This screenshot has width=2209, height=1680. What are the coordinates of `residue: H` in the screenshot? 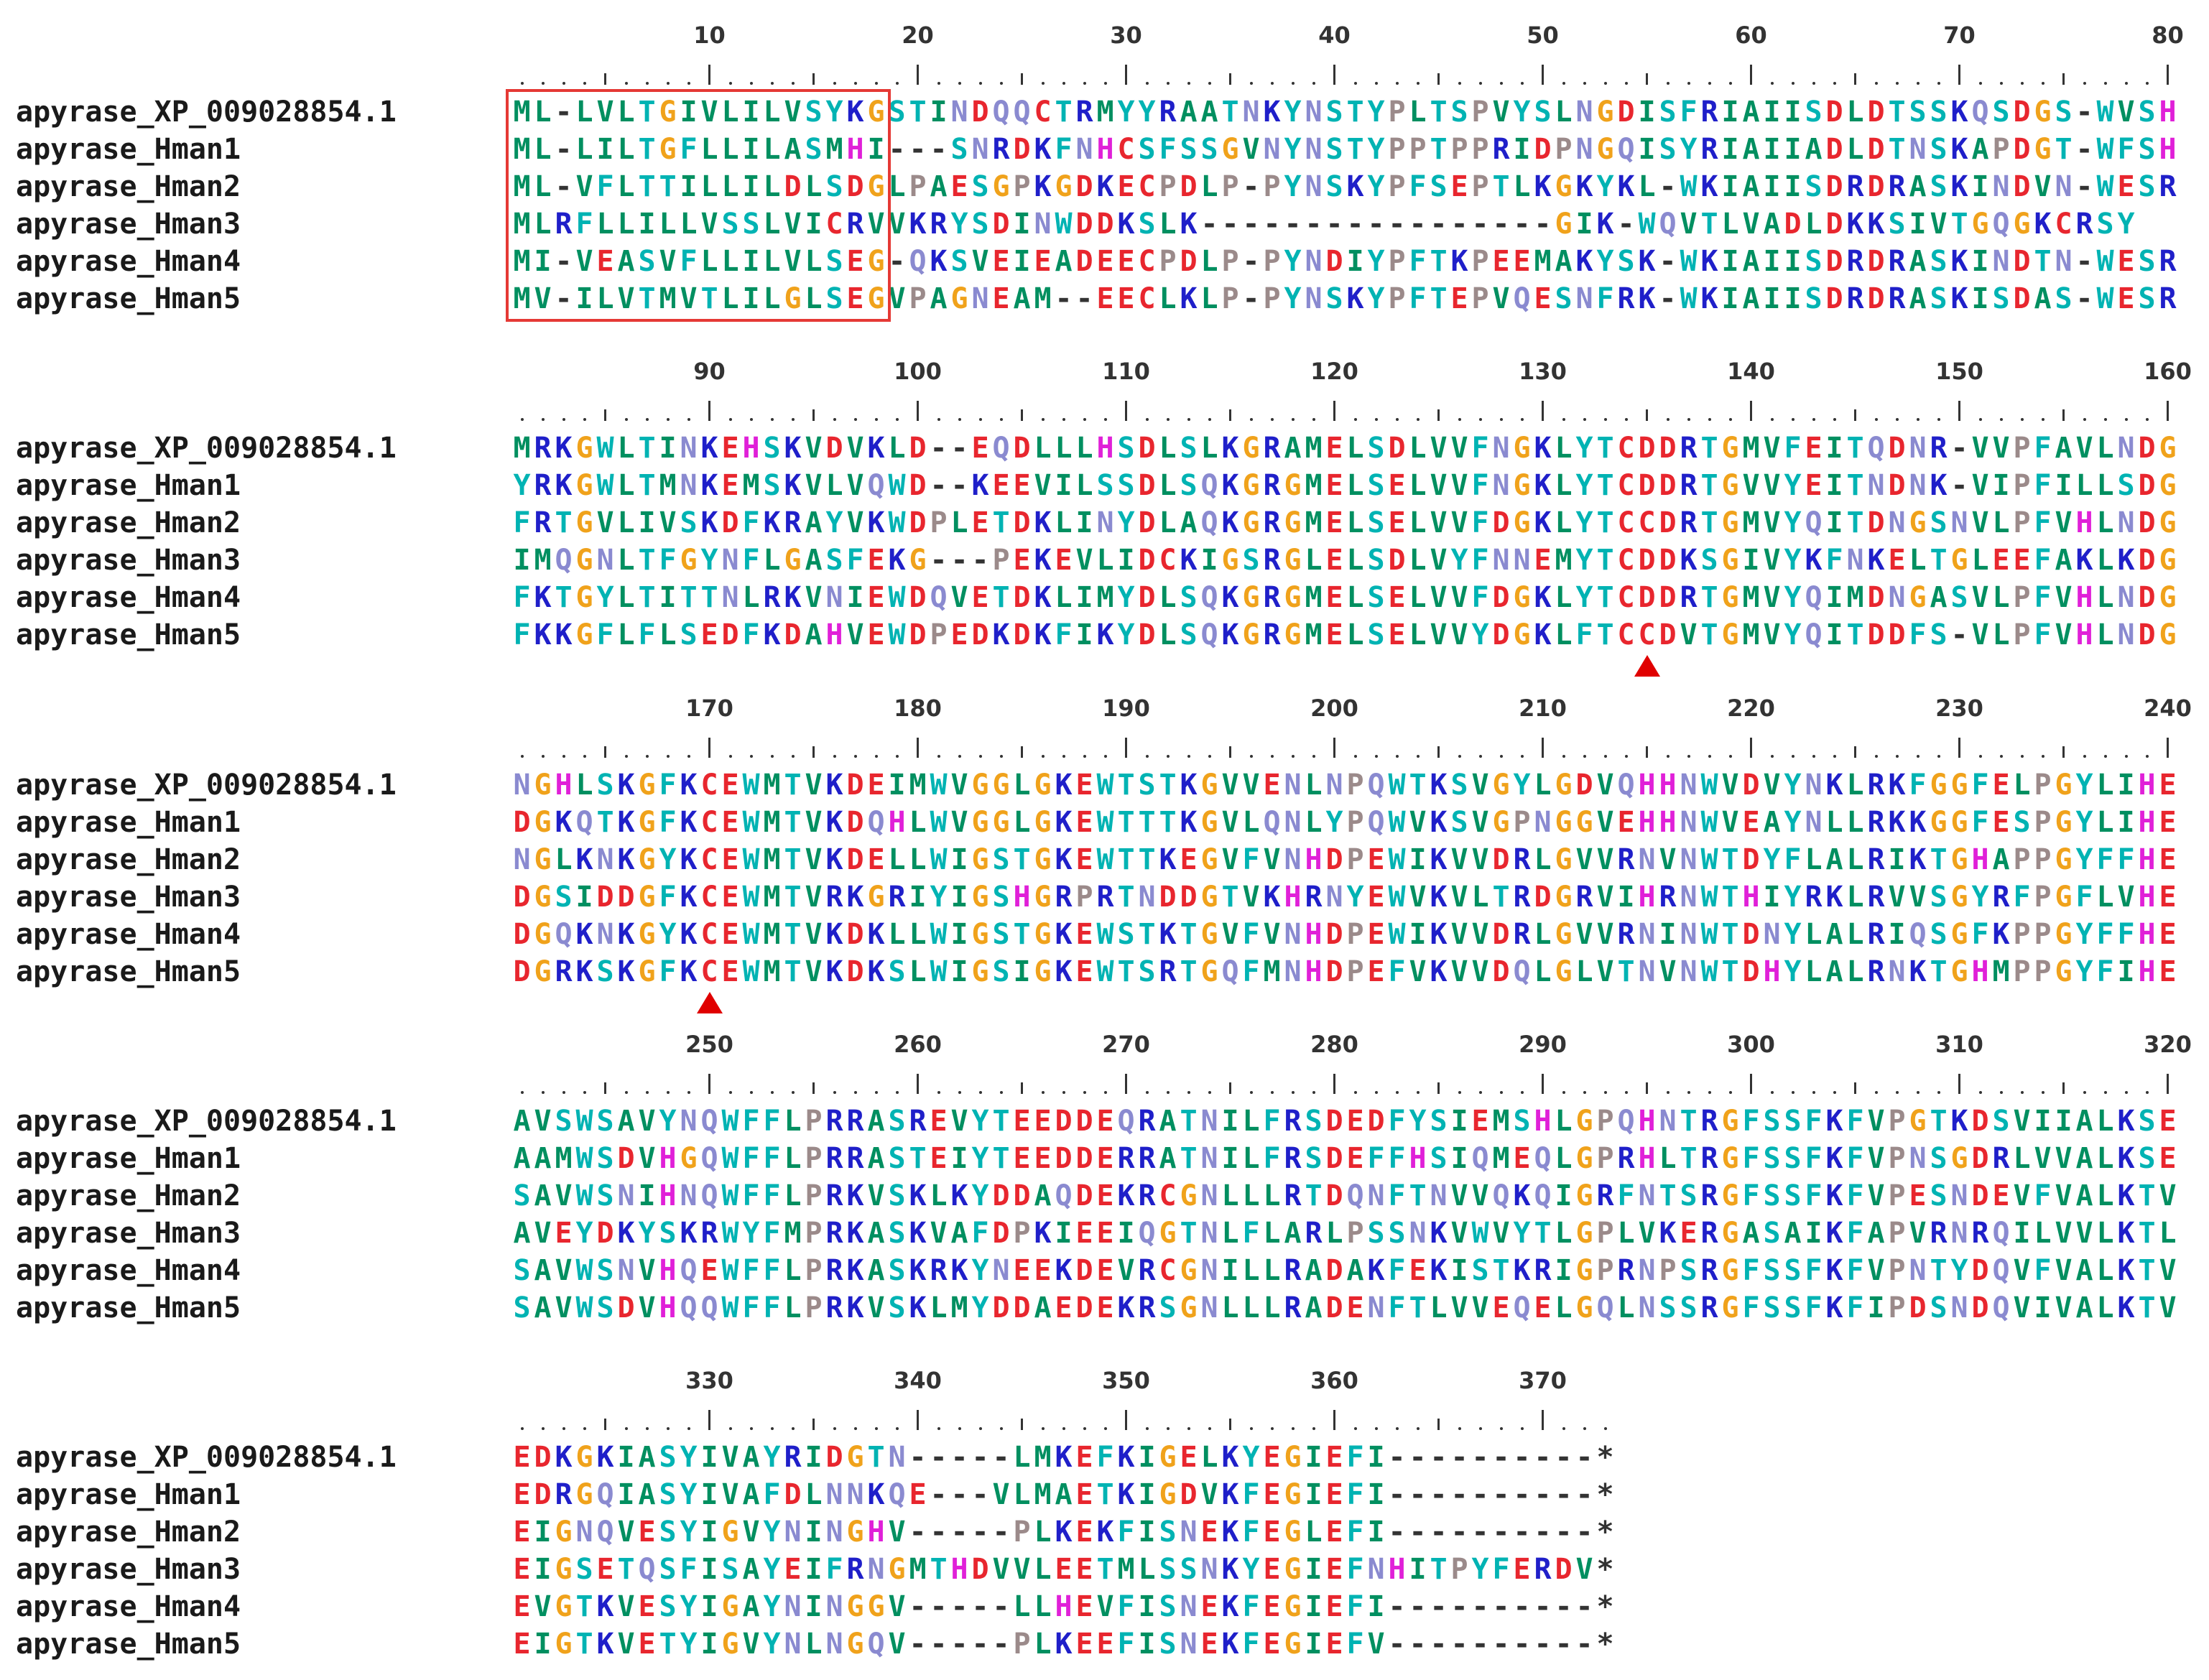 It's located at (751, 448).